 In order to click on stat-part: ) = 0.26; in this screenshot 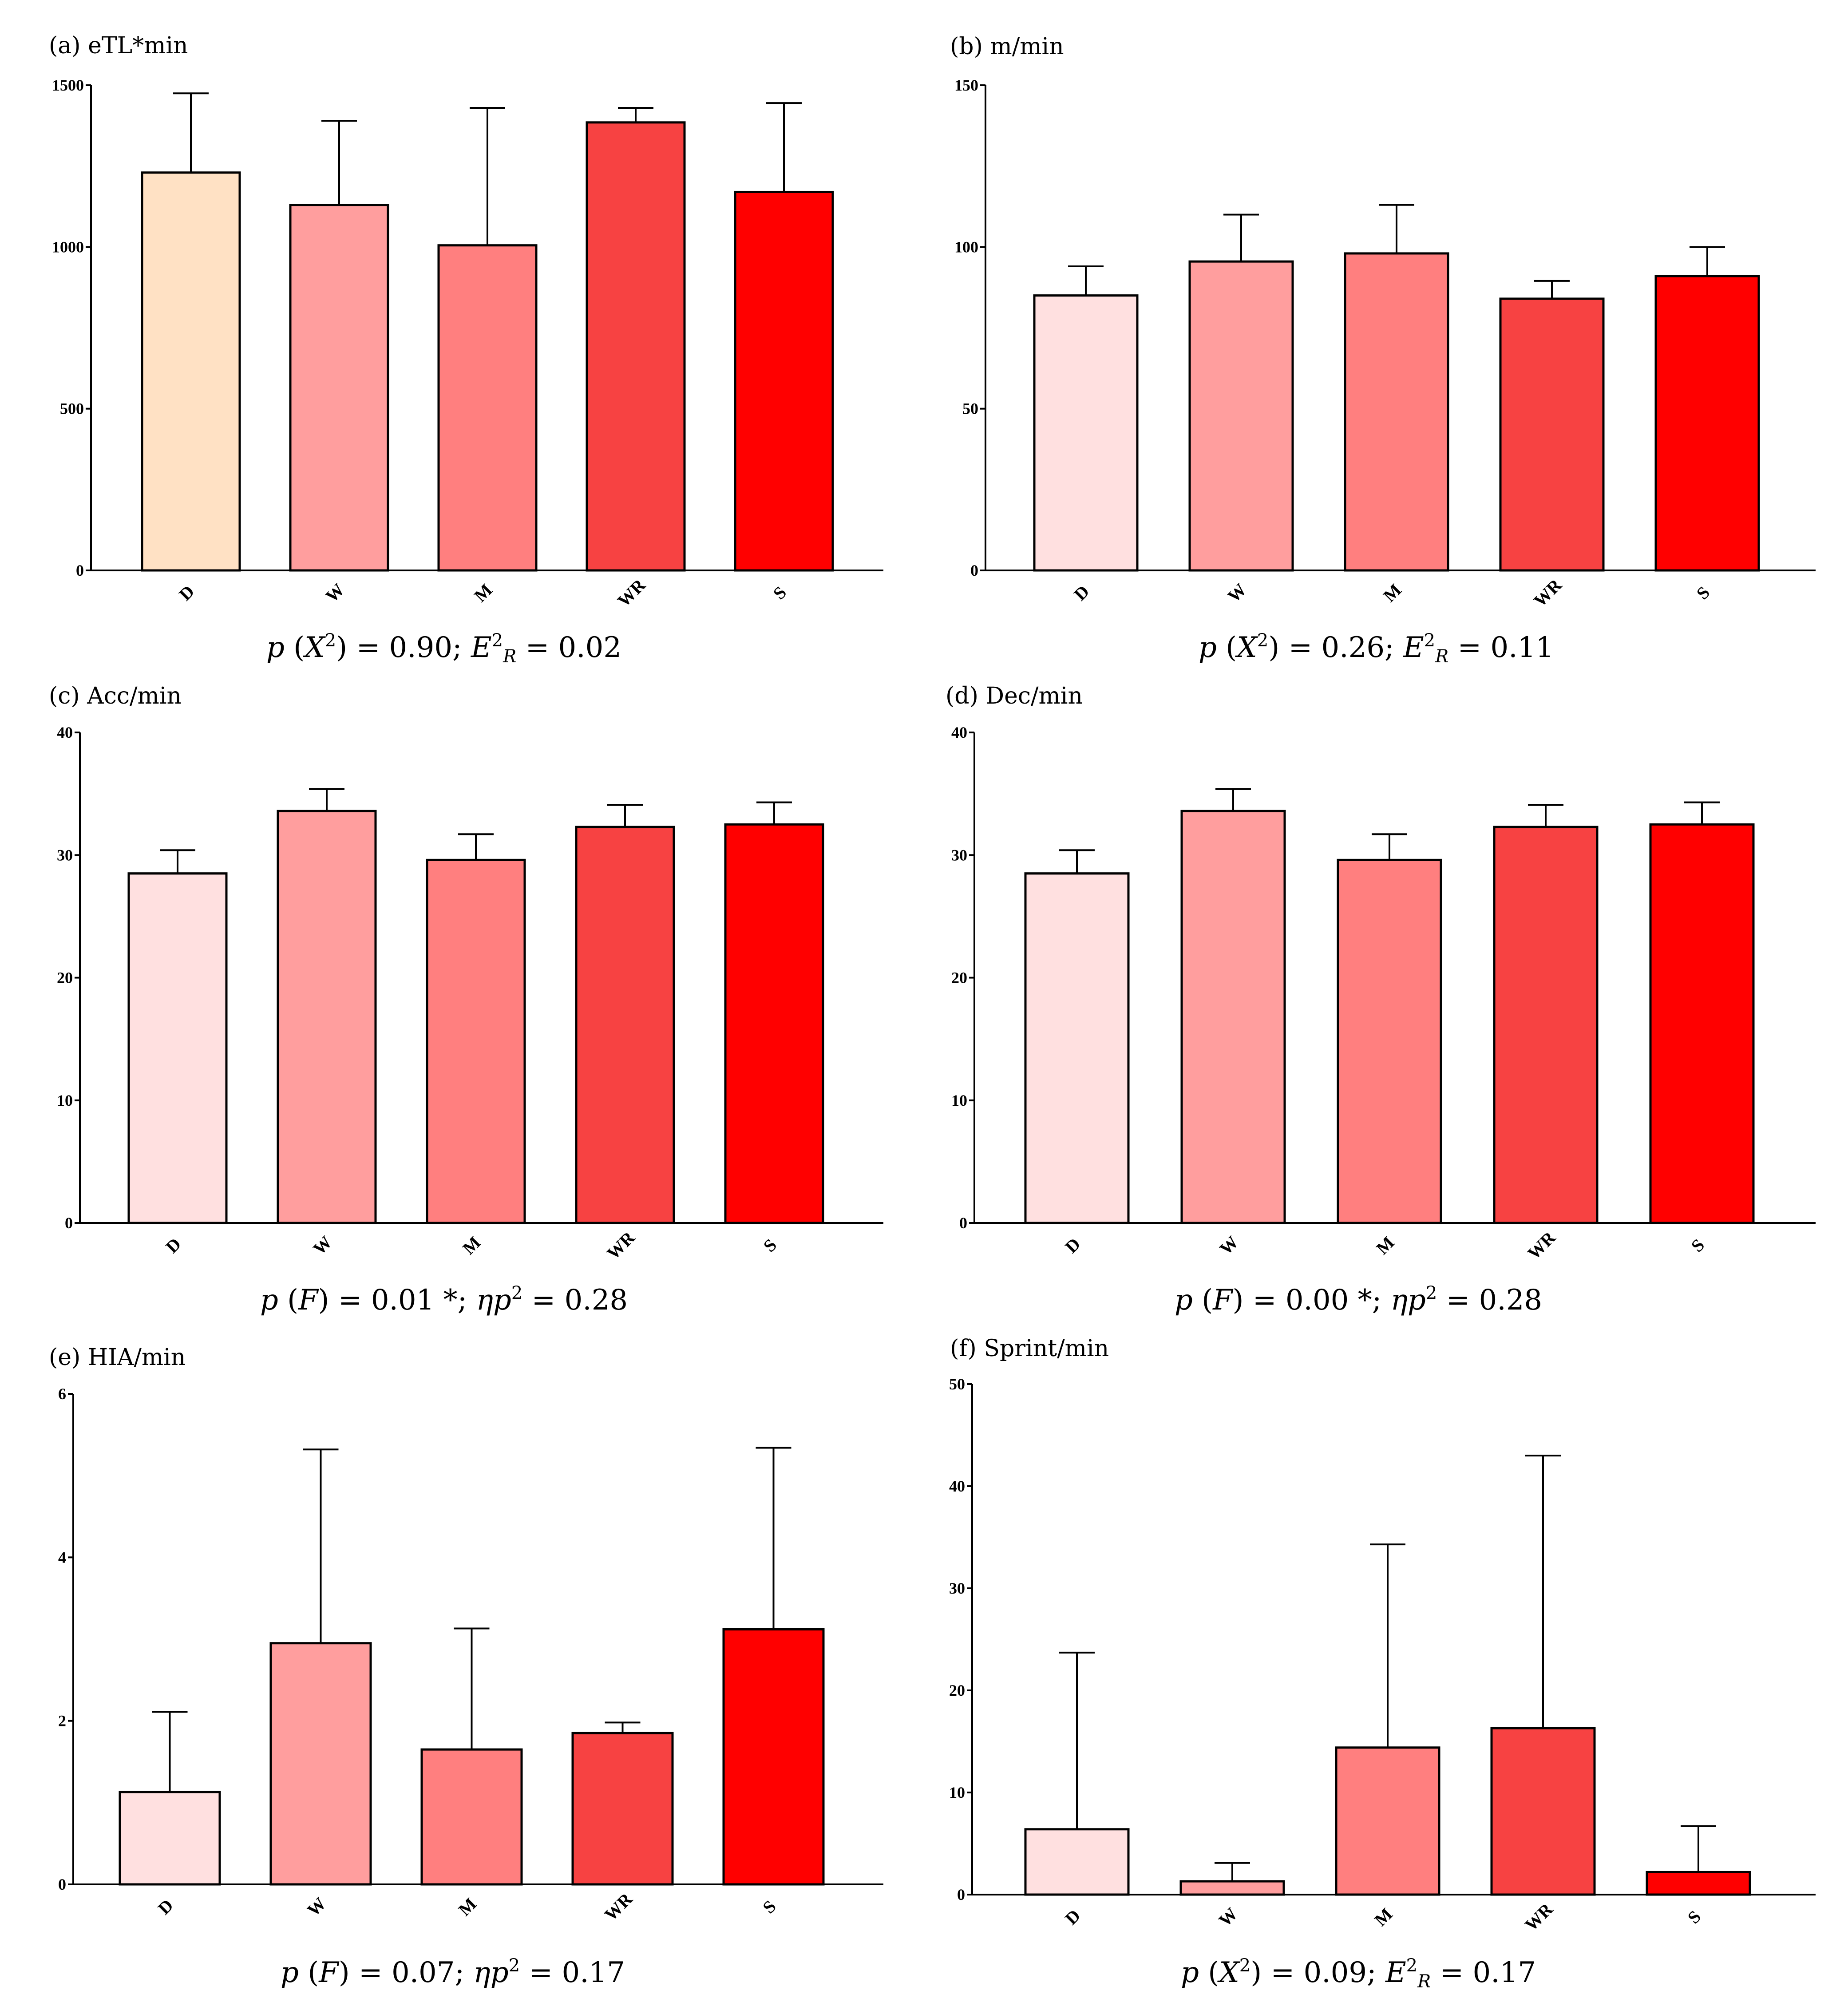, I will do `click(1335, 647)`.